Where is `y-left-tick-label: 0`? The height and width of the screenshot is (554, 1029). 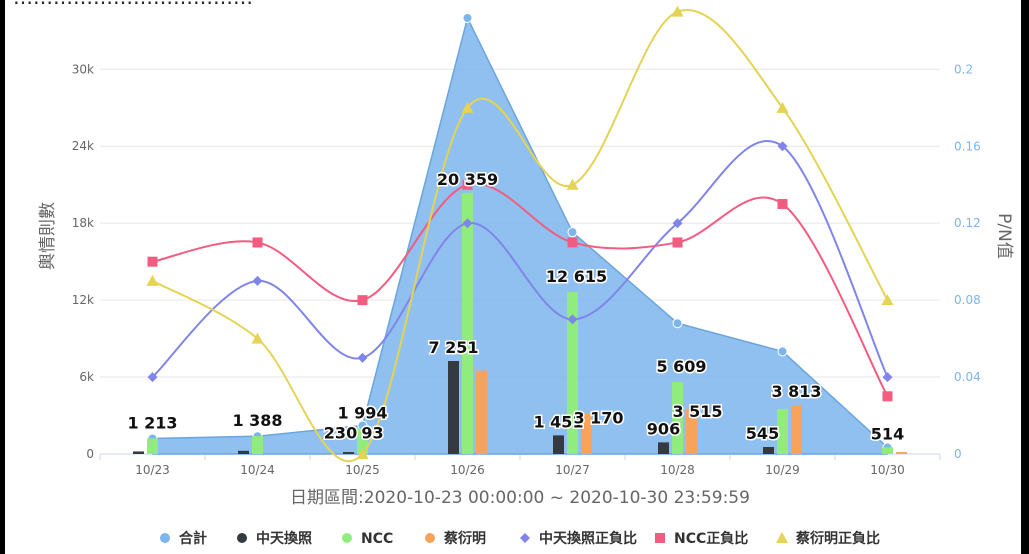
y-left-tick-label: 0 is located at coordinates (90, 454).